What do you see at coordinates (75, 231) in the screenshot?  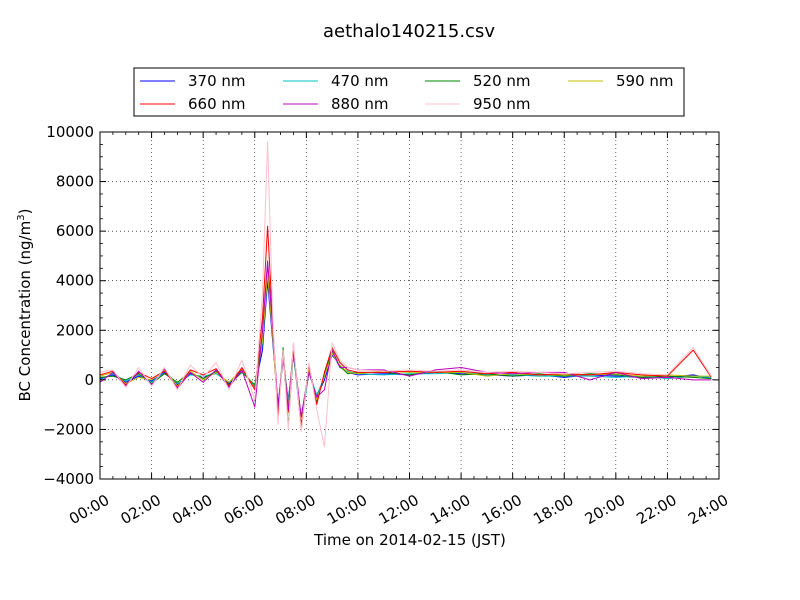 I see `y-tick-label: 6000` at bounding box center [75, 231].